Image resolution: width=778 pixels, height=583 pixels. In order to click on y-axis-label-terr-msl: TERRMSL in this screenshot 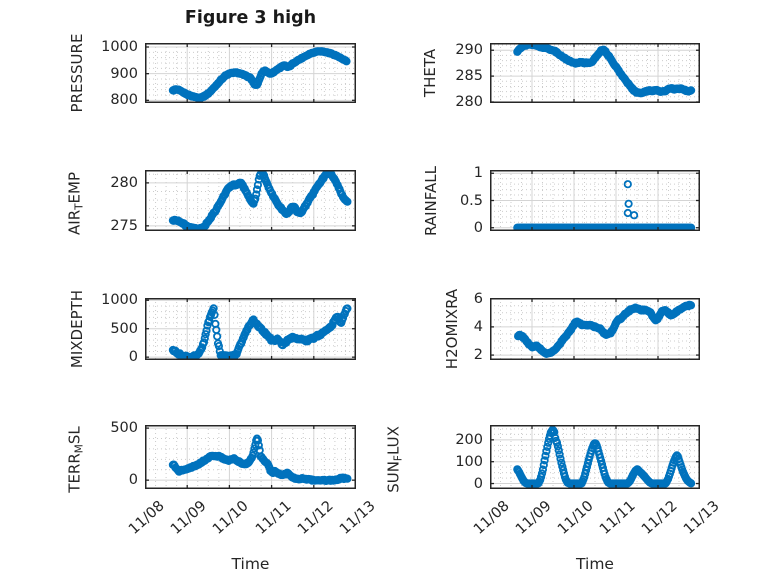, I will do `click(77, 459)`.